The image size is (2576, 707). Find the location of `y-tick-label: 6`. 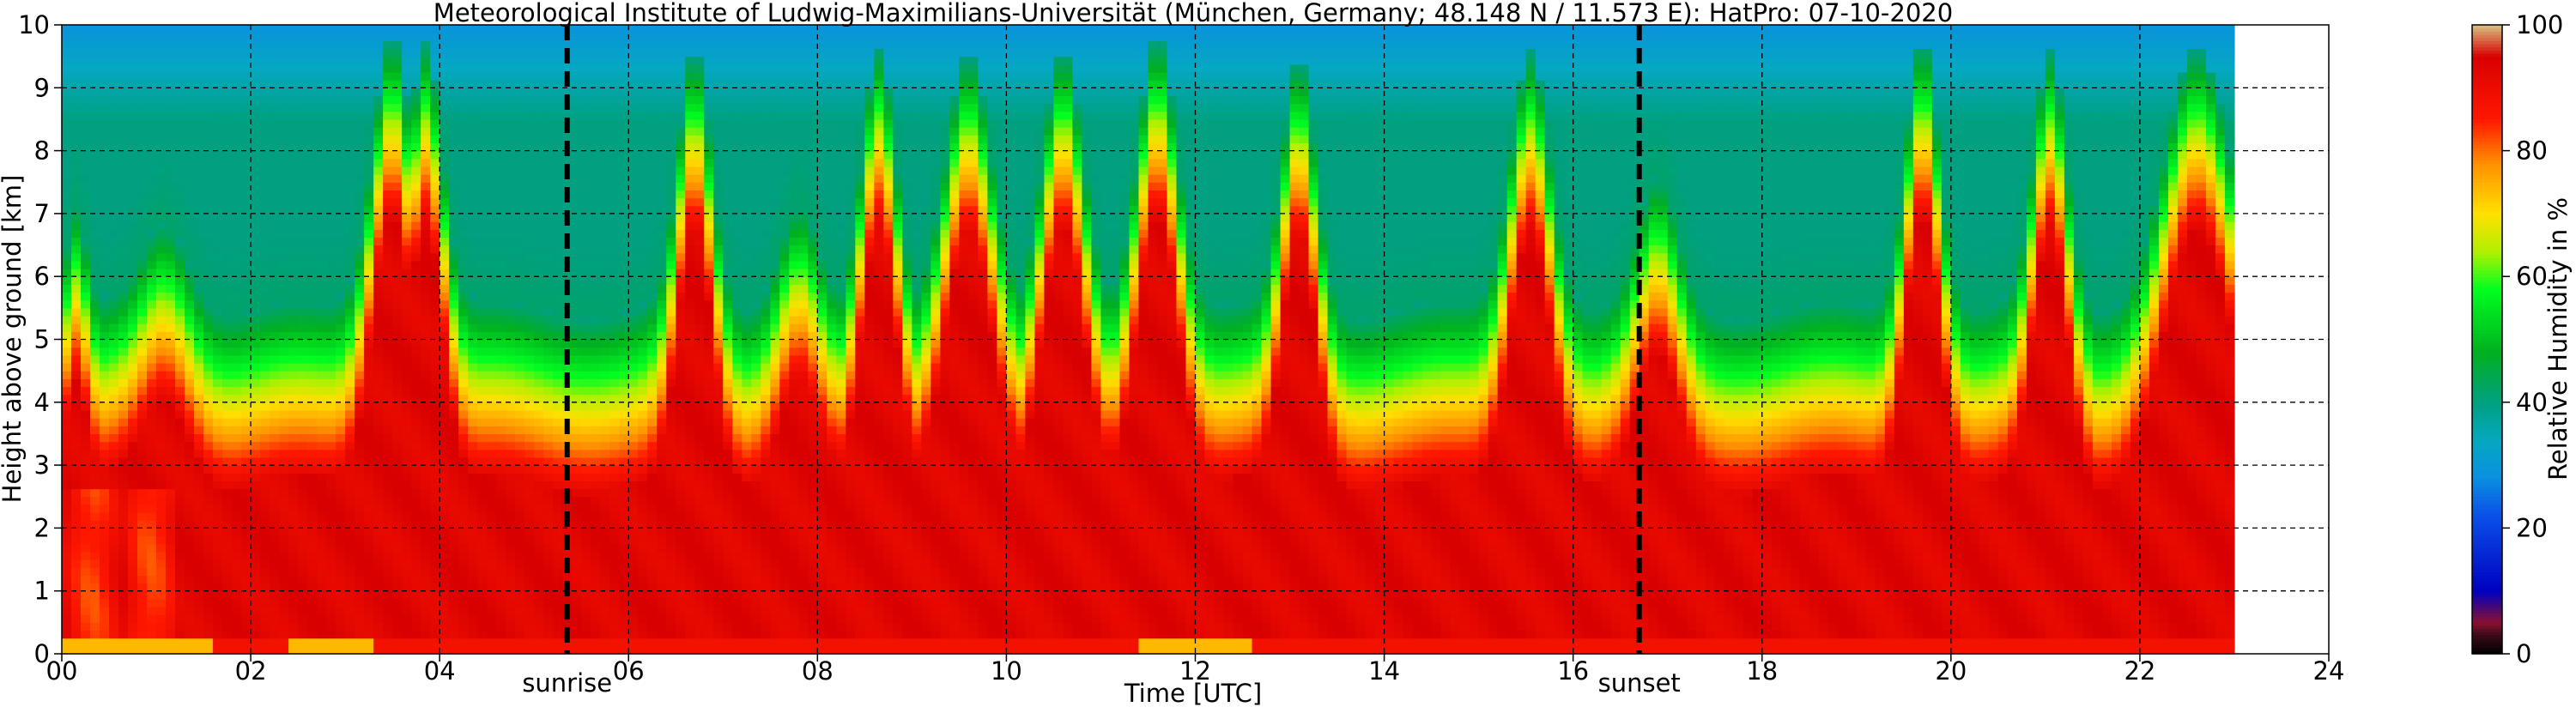

y-tick-label: 6 is located at coordinates (42, 277).